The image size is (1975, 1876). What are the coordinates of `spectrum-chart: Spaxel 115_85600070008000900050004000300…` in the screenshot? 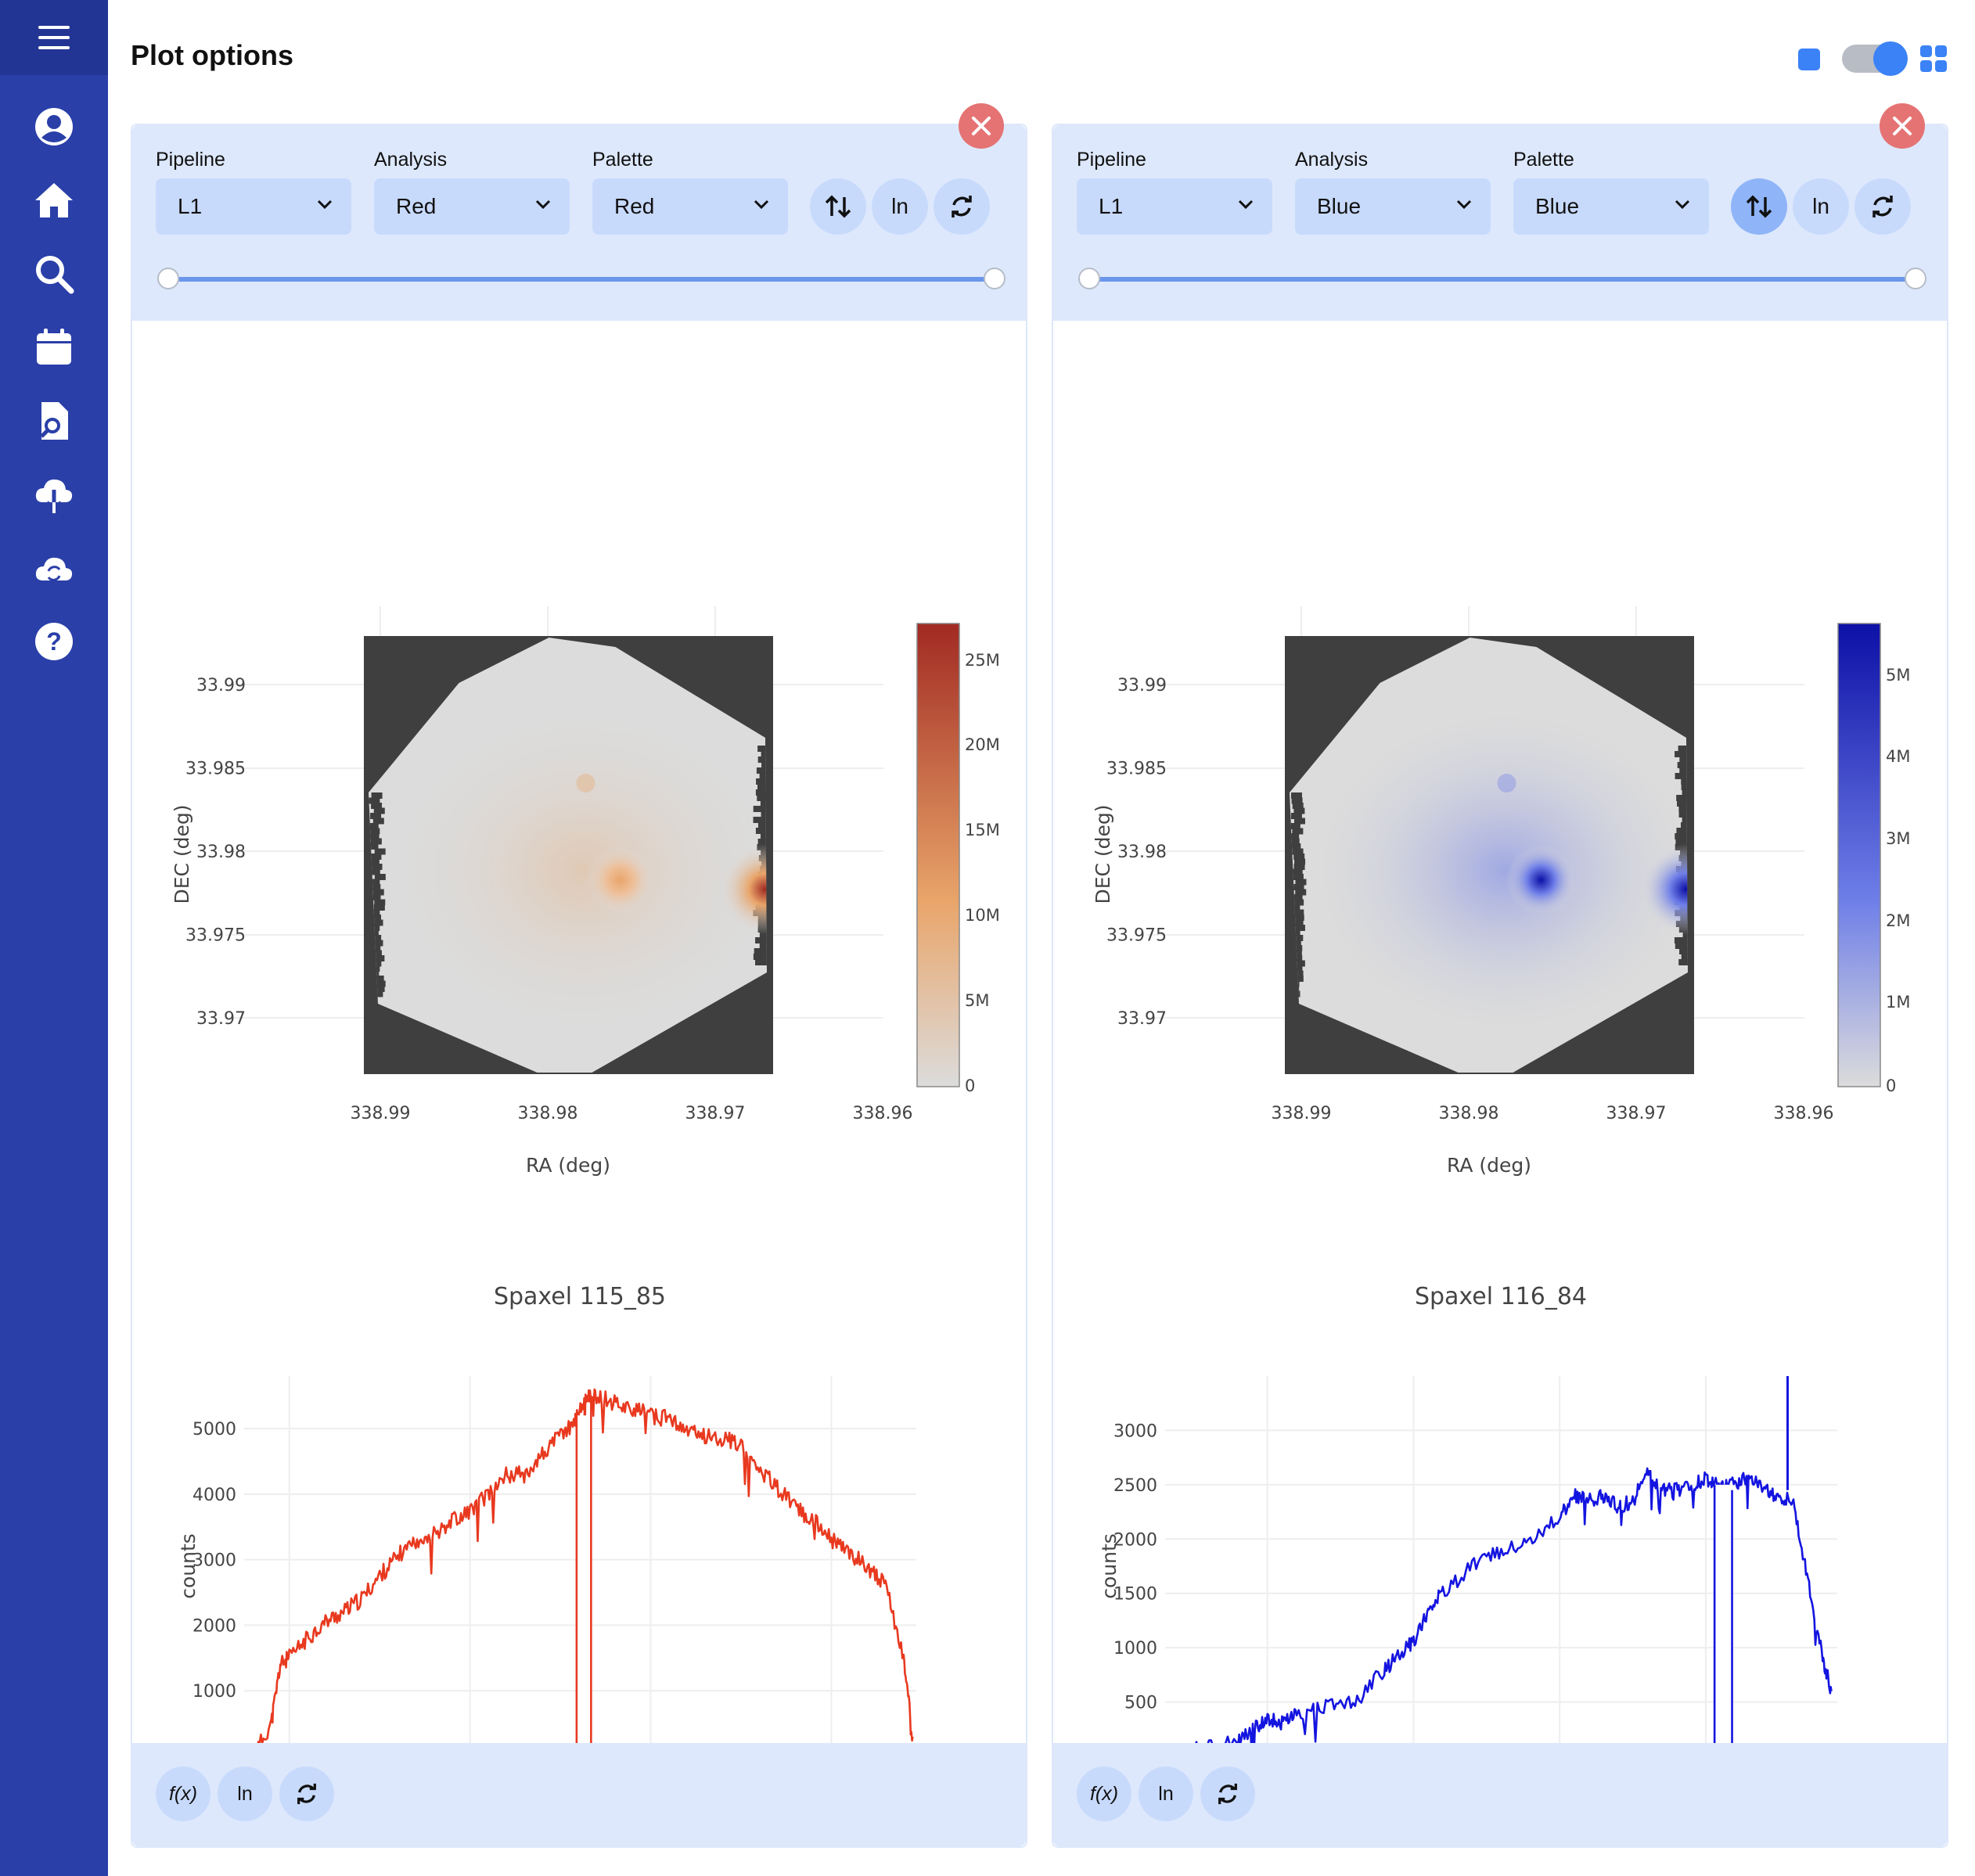 It's located at (546, 1514).